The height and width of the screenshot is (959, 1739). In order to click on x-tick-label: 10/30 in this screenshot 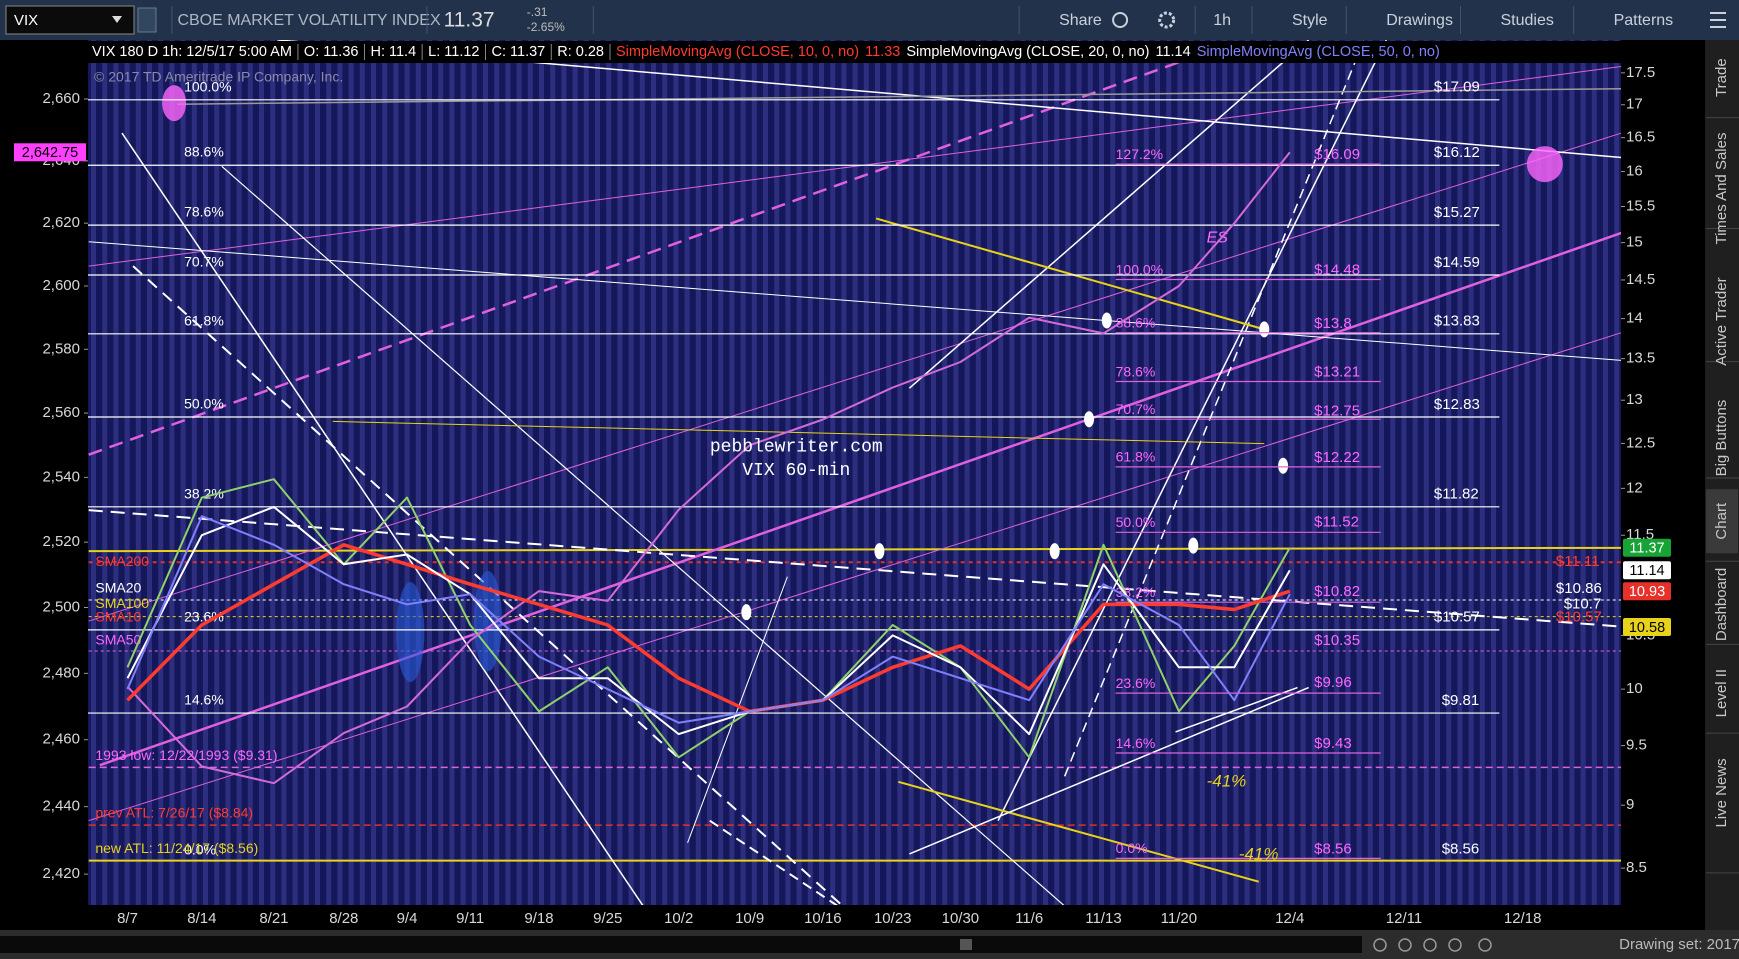, I will do `click(961, 918)`.